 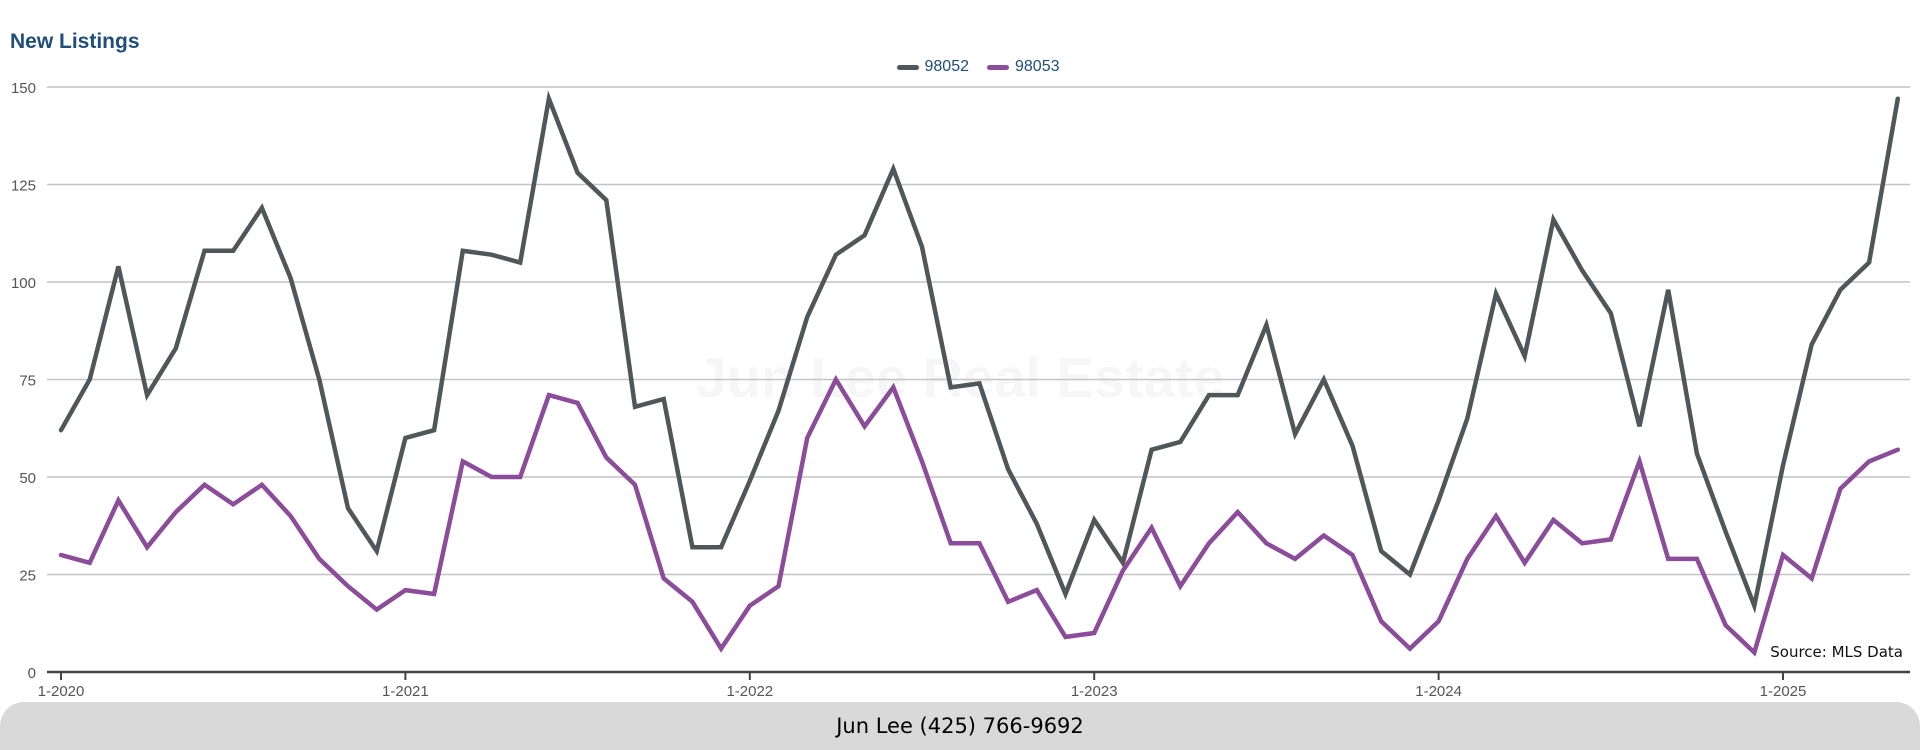 I want to click on footer-contact: Jun Lee (425) 766-9692, so click(x=960, y=726).